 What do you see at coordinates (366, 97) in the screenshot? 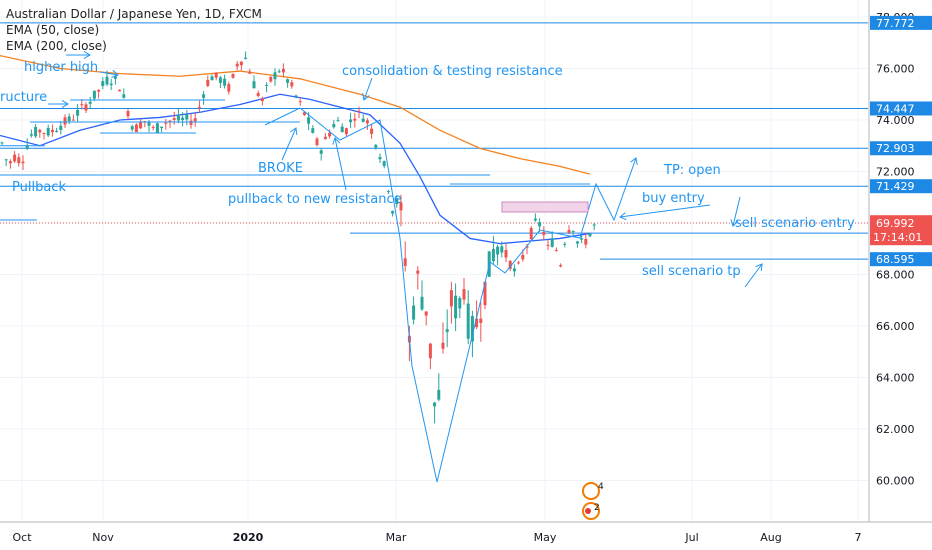
I see `consolidation-arrow` at bounding box center [366, 97].